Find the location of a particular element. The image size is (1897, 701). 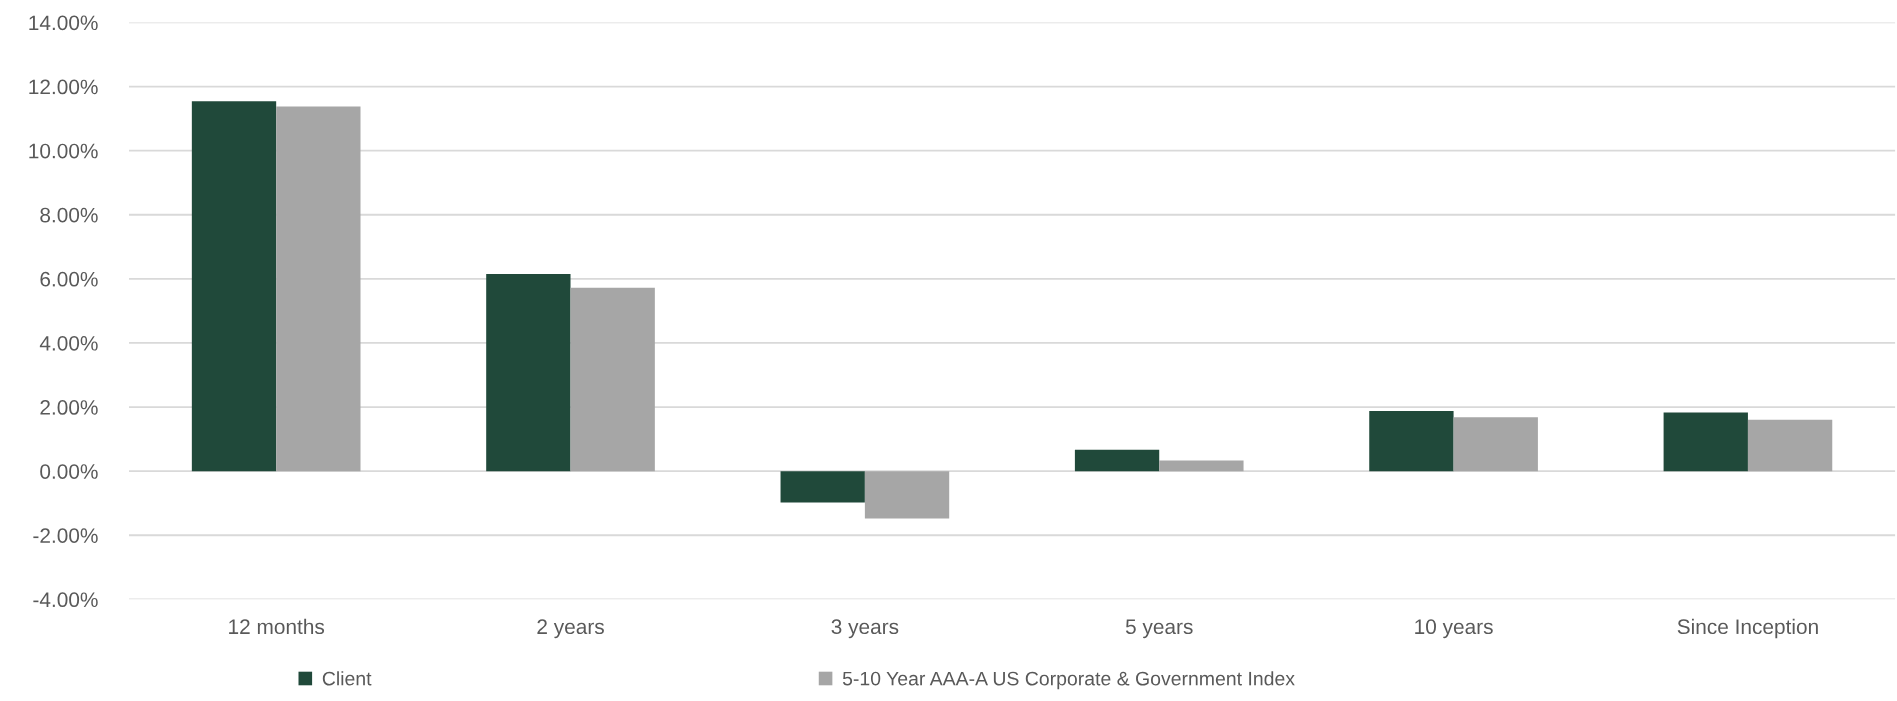

y-tick-label: 14.00% is located at coordinates (63, 23).